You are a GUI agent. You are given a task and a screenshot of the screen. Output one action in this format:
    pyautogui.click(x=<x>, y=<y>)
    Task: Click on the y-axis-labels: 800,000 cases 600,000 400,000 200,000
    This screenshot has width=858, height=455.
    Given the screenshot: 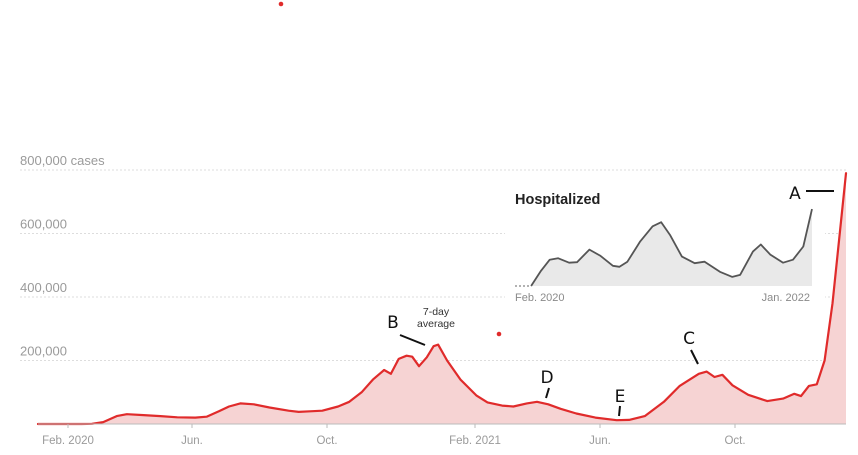 What is the action you would take?
    pyautogui.click(x=62, y=256)
    